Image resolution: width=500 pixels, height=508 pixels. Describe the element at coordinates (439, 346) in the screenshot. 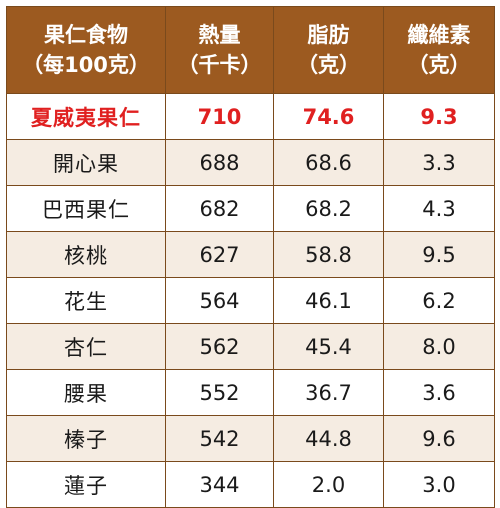

I see `cell-fiber: 8.0` at that location.